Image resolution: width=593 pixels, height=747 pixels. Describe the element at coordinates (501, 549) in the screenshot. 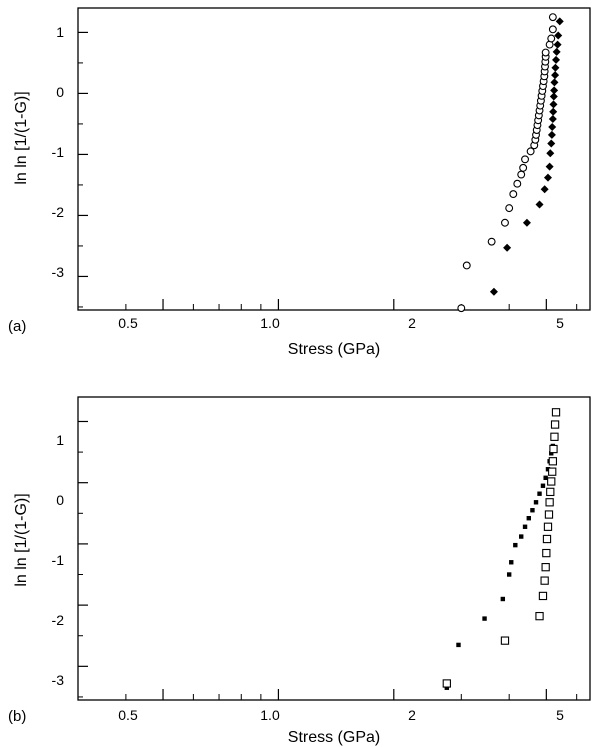

I see `data-markers` at that location.